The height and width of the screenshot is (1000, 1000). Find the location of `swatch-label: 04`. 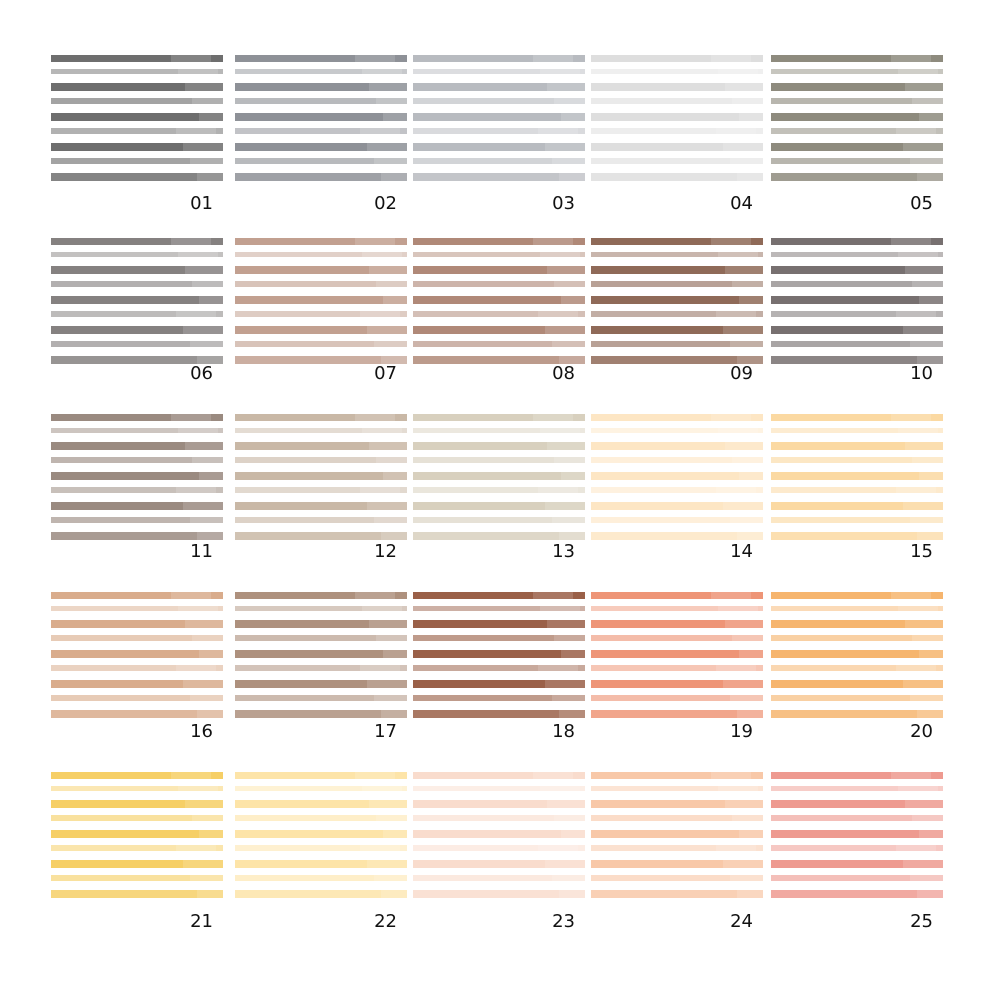

swatch-label: 04 is located at coordinates (741, 203).